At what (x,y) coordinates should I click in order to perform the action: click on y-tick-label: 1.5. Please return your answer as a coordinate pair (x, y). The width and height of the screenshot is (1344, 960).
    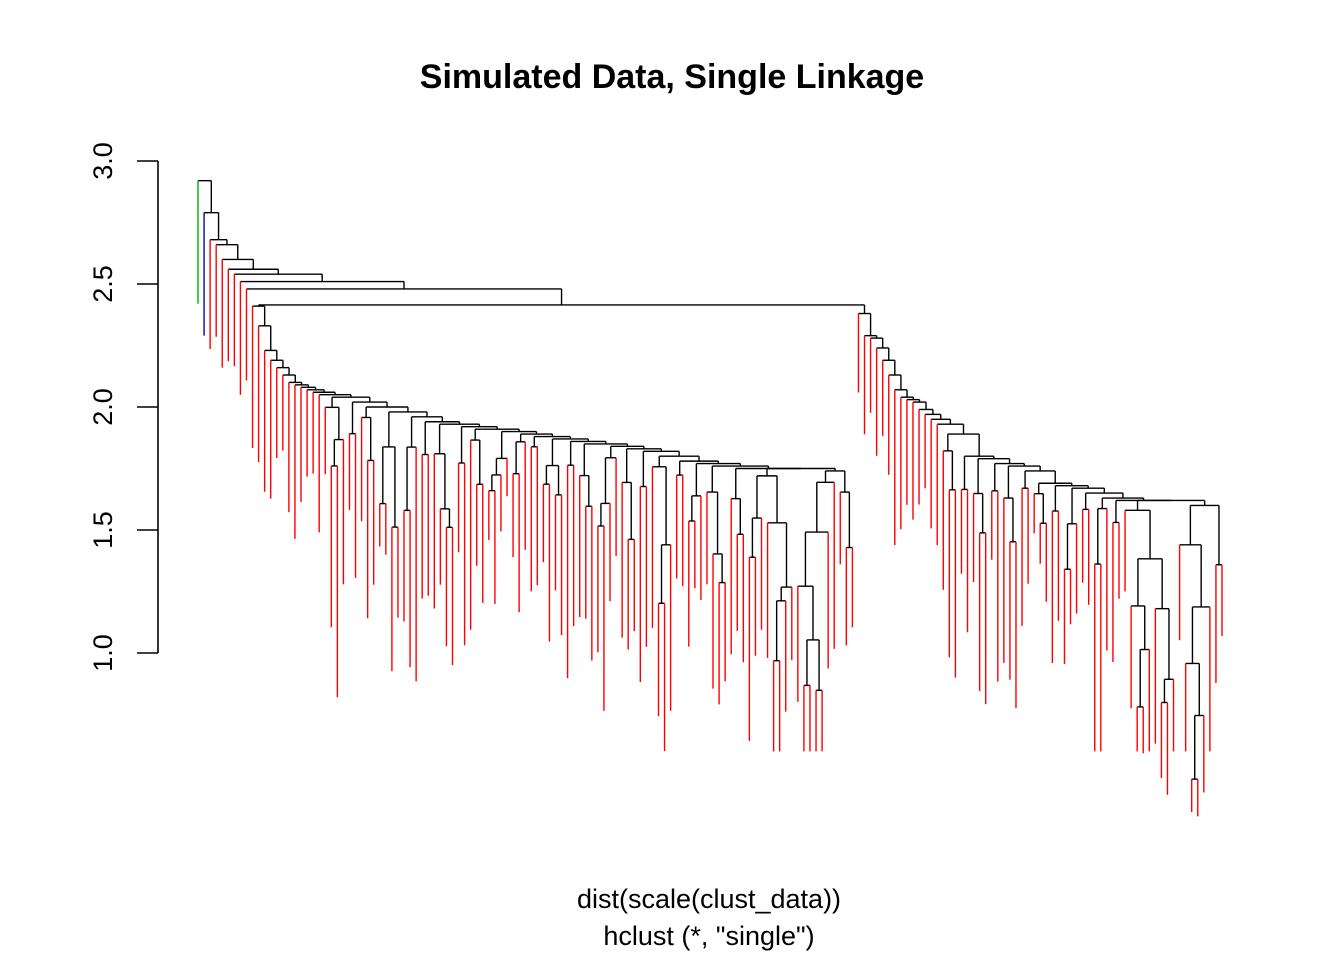
    Looking at the image, I should click on (103, 530).